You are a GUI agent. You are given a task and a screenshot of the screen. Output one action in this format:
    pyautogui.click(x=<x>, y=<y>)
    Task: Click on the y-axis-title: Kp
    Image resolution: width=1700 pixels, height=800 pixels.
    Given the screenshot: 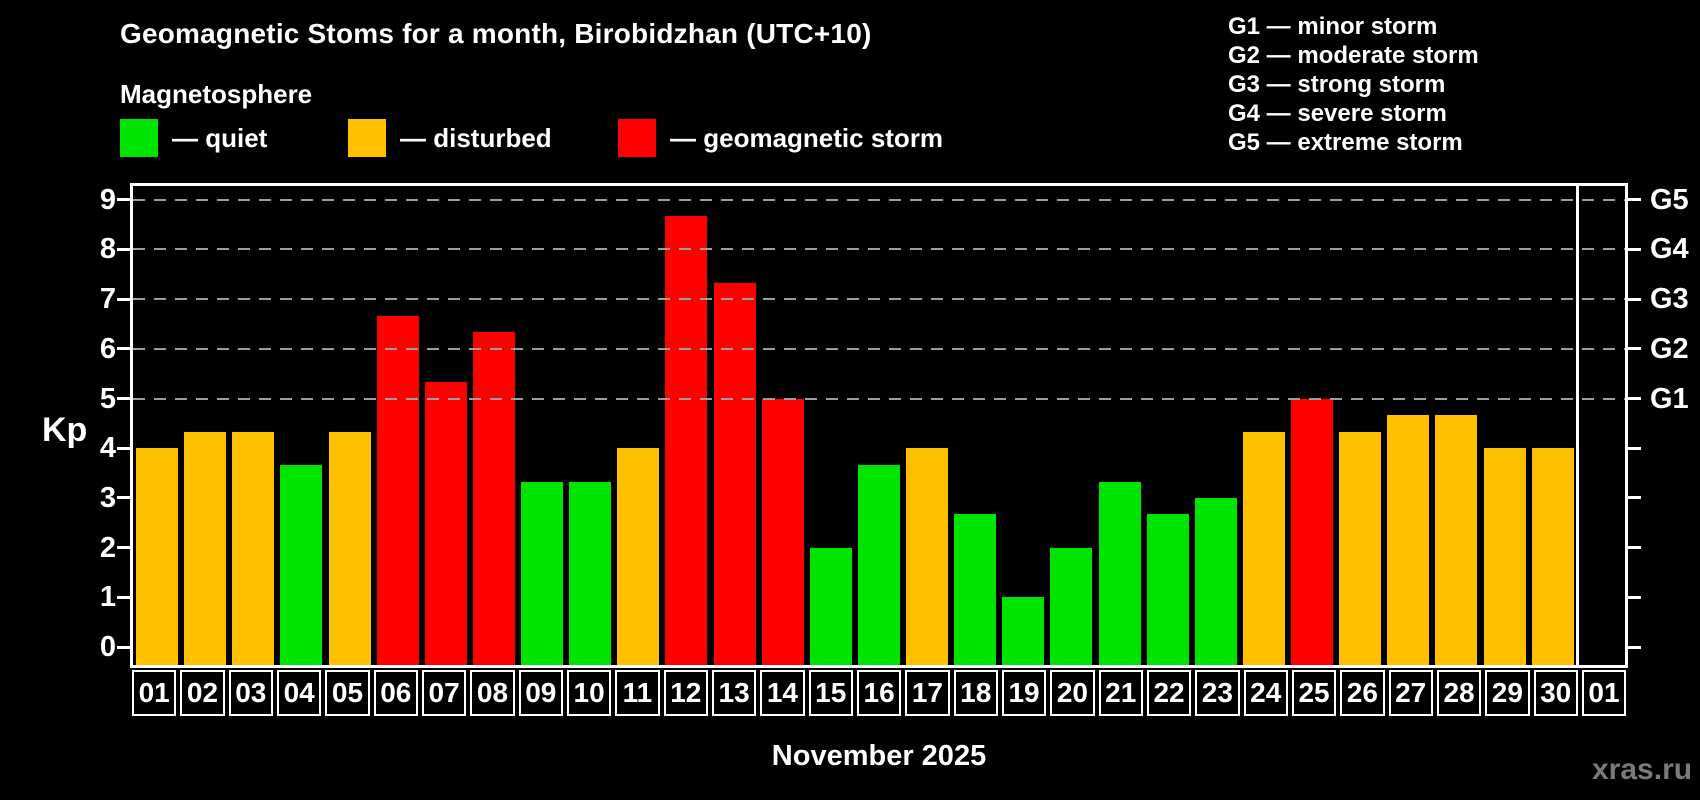 What is the action you would take?
    pyautogui.click(x=65, y=430)
    